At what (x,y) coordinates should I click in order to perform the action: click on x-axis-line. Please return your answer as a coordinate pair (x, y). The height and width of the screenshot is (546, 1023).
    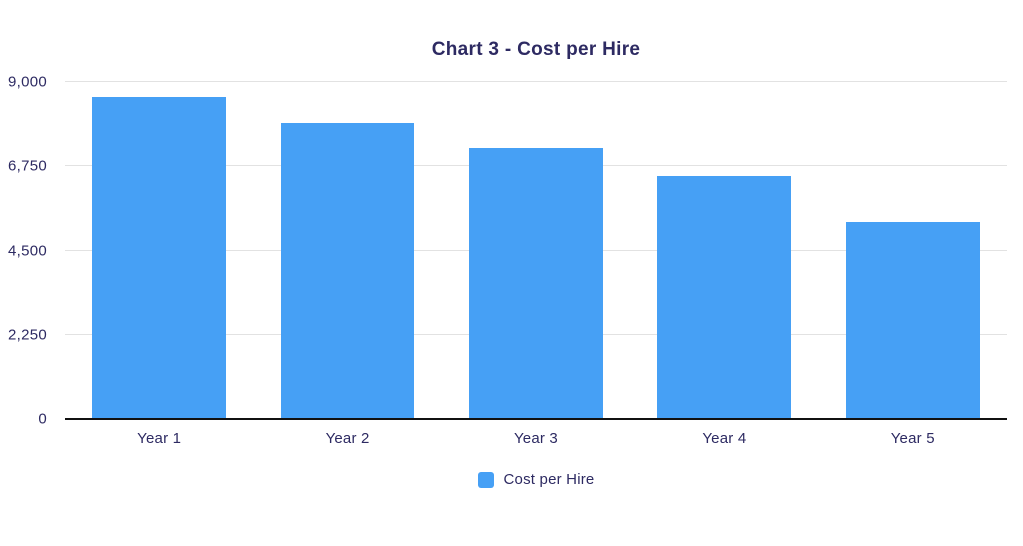
    Looking at the image, I should click on (536, 419).